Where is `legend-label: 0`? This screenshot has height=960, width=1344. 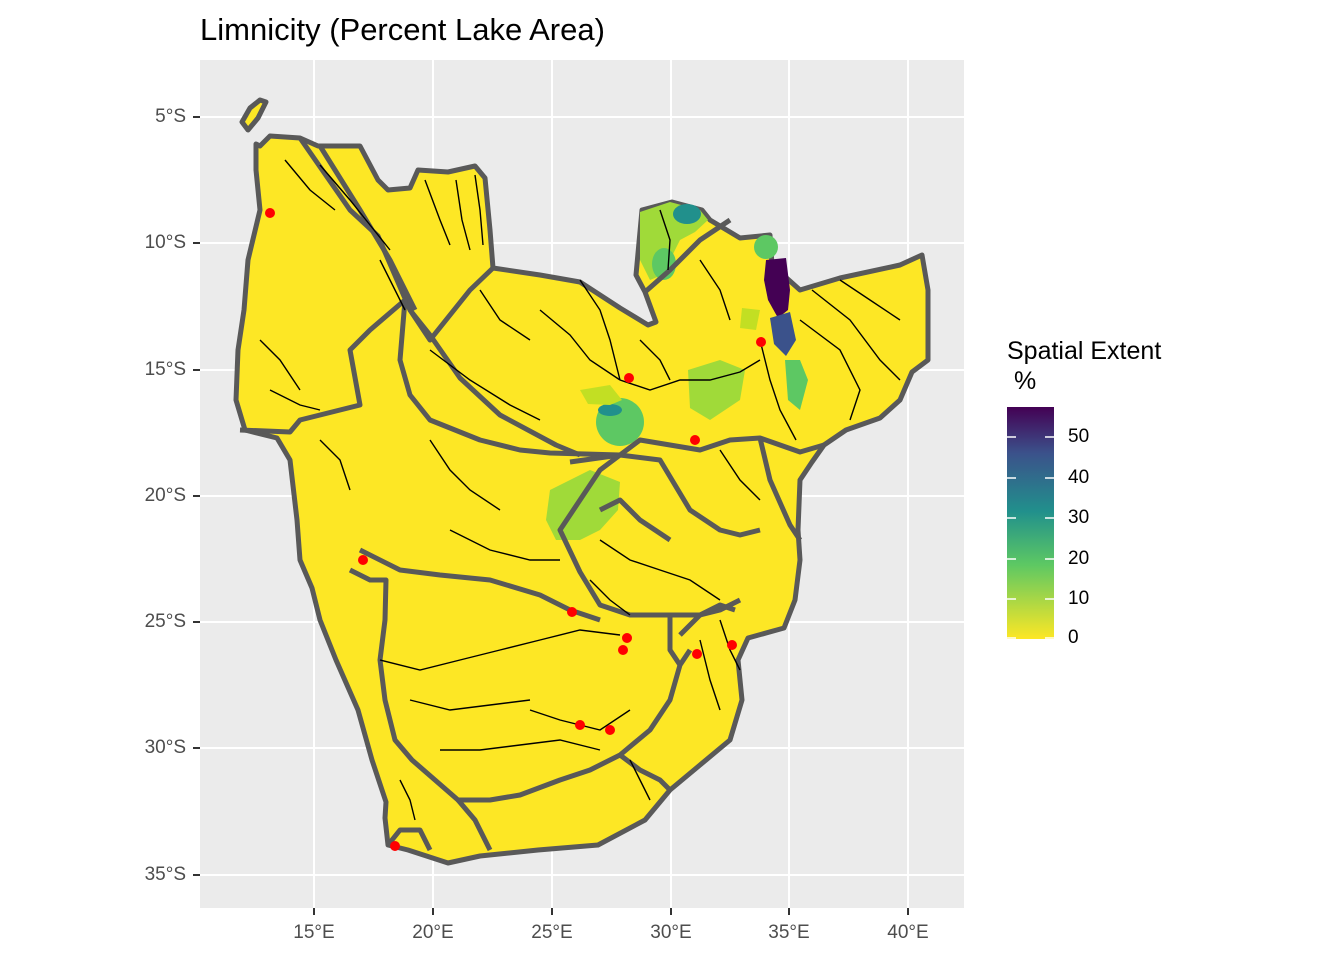
legend-label: 0 is located at coordinates (1073, 637).